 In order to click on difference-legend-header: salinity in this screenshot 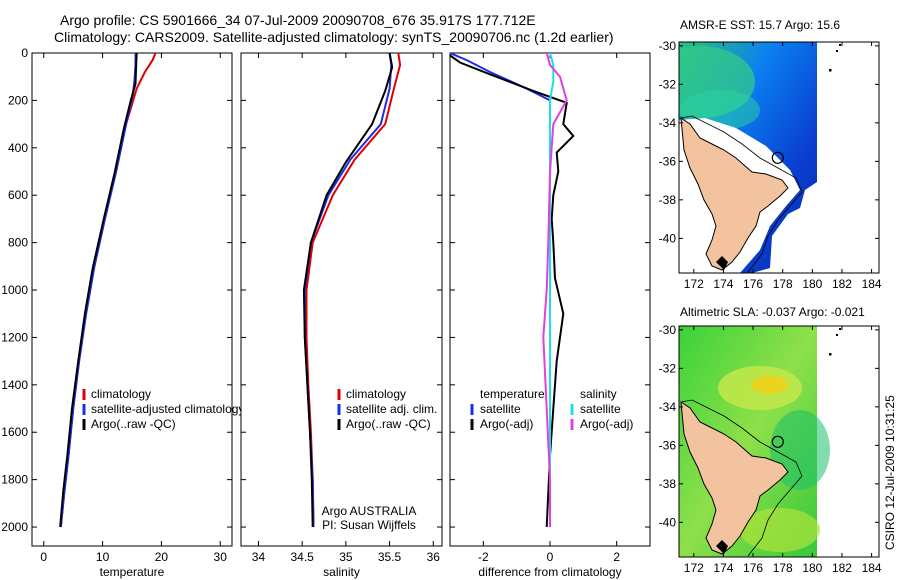, I will do `click(598, 394)`.